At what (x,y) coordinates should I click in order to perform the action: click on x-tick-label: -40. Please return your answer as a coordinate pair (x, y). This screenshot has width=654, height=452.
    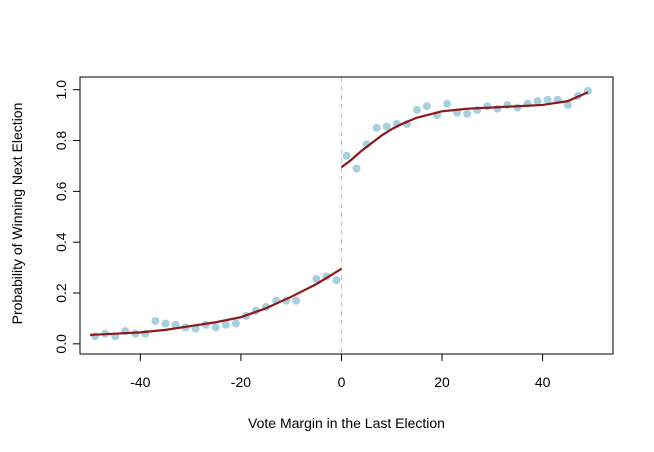
    Looking at the image, I should click on (140, 382).